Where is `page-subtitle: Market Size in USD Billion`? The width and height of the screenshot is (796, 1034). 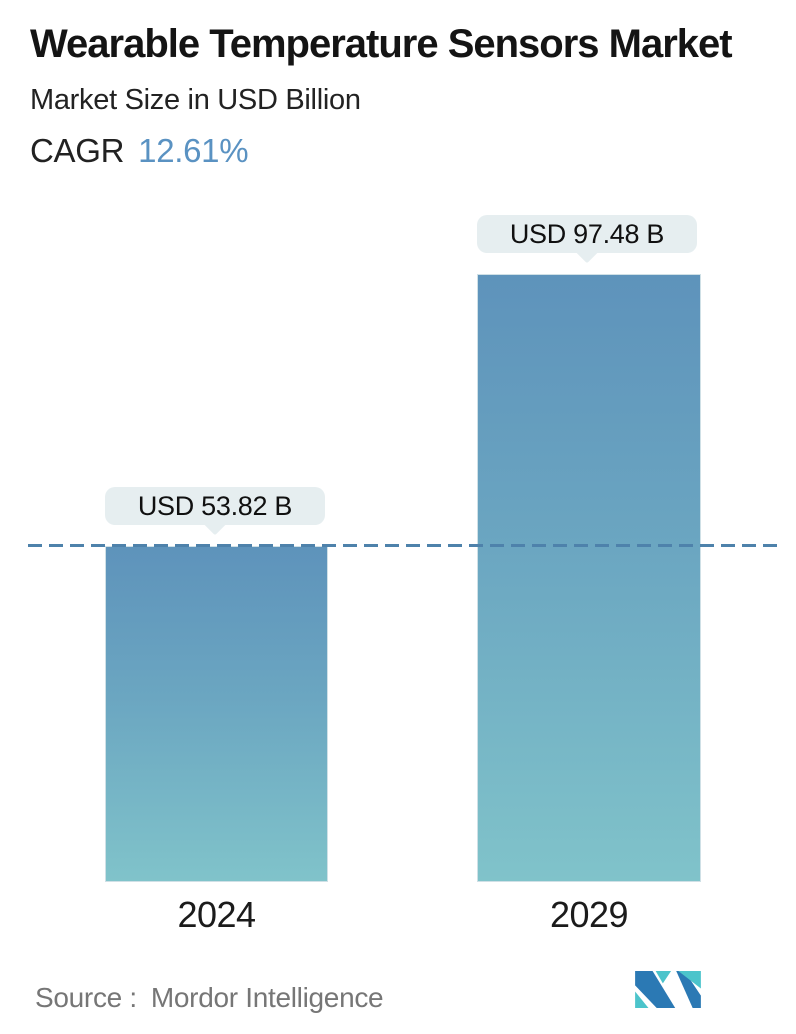
page-subtitle: Market Size in USD Billion is located at coordinates (195, 100).